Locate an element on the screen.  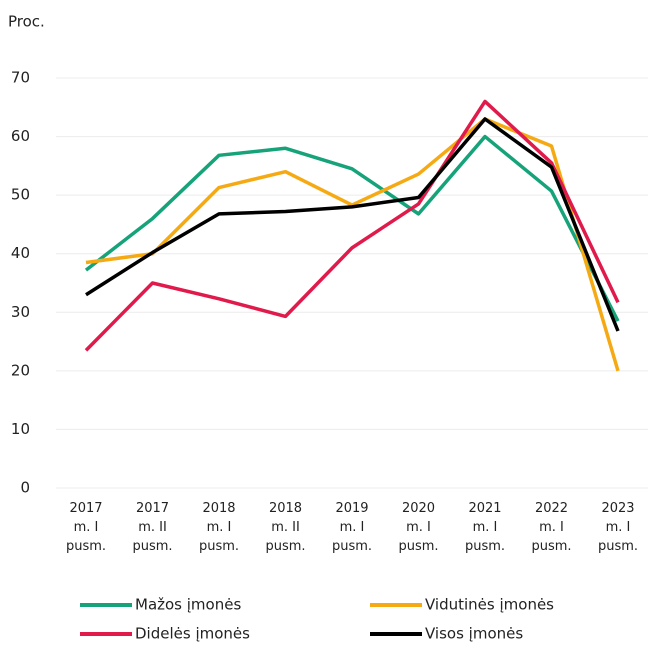
legend-label: Vidutinės įmonės is located at coordinates (489, 605).